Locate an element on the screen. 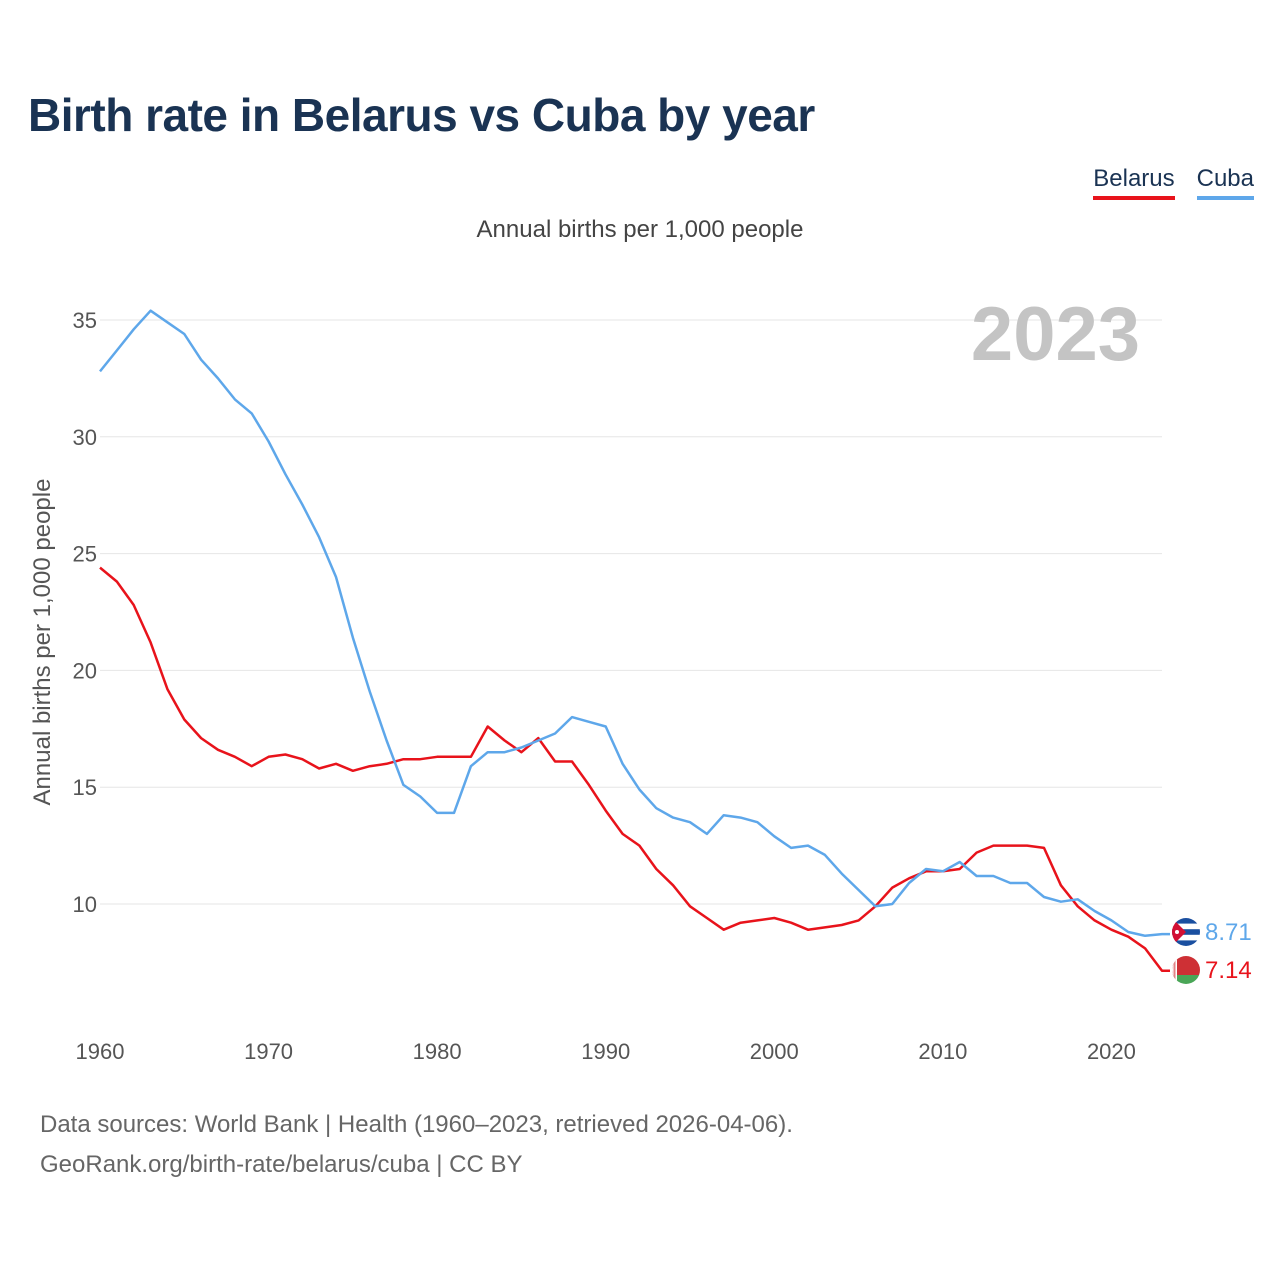  y-axis: 10 15 20 25 30 35 is located at coordinates (85, 612).